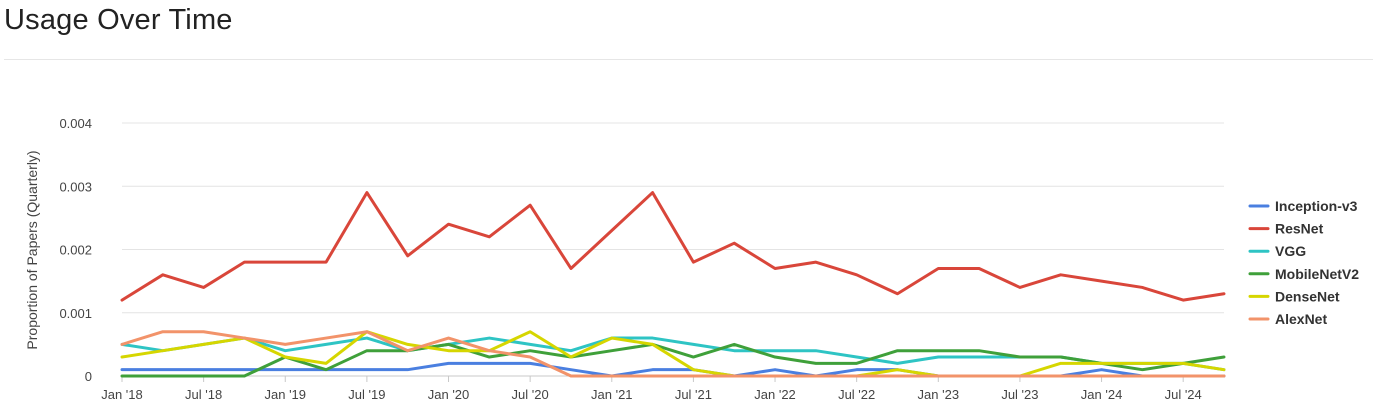 This screenshot has height=418, width=1377. What do you see at coordinates (1317, 274) in the screenshot?
I see `legend-label: MobileNetV2` at bounding box center [1317, 274].